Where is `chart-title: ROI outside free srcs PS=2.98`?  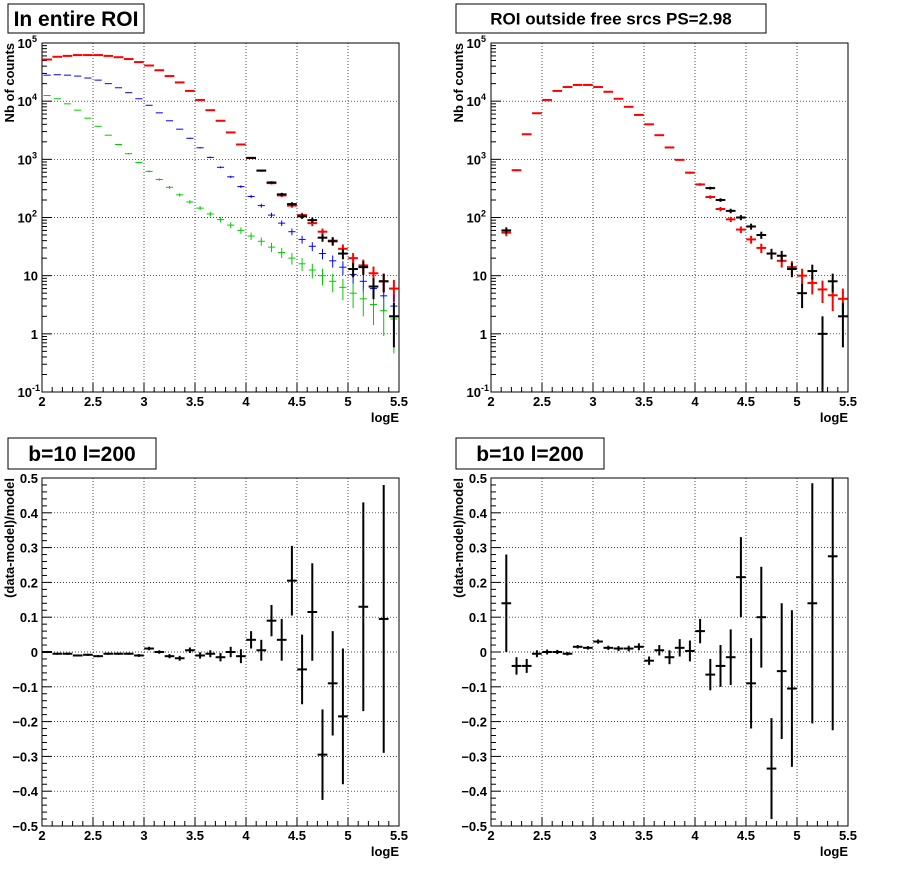
chart-title: ROI outside free srcs PS=2.98 is located at coordinates (610, 19).